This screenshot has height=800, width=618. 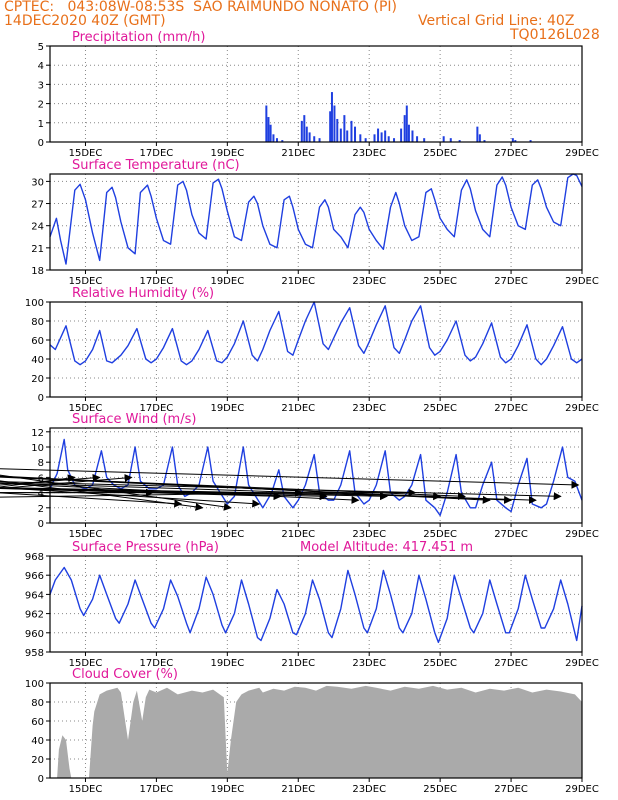 What do you see at coordinates (85, 21) in the screenshot?
I see `header-line2: 14DEC2020 40Z (GMT)` at bounding box center [85, 21].